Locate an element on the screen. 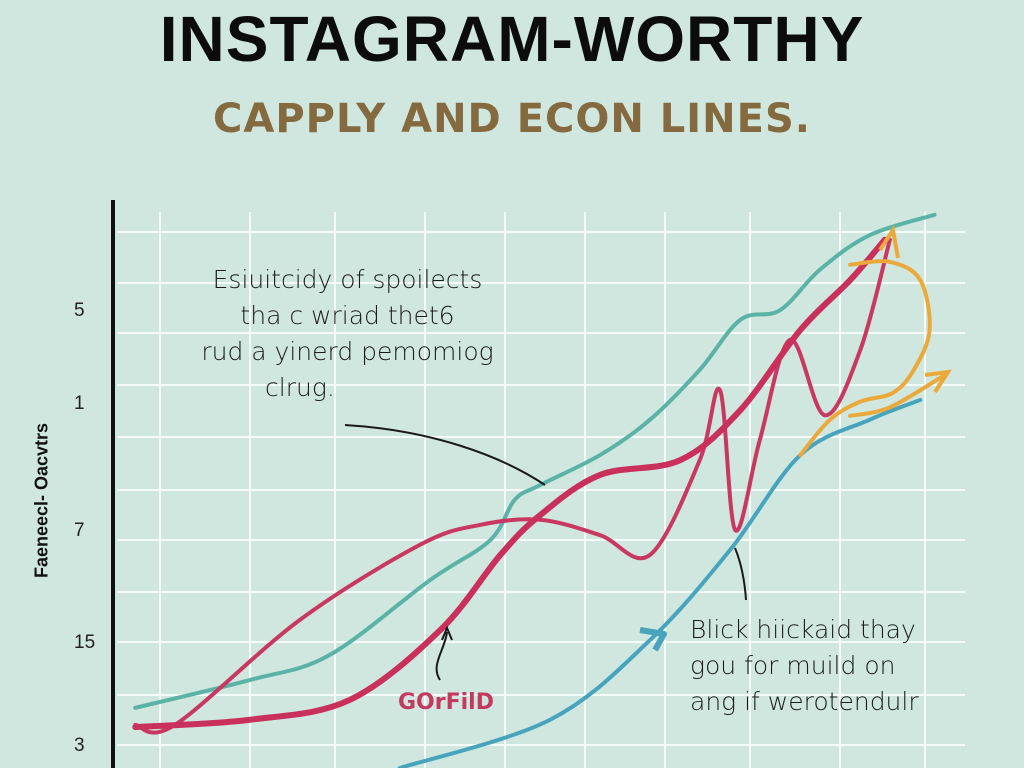  chart-subtitle: CAPPLY AND ECON LINES. is located at coordinates (512, 119).